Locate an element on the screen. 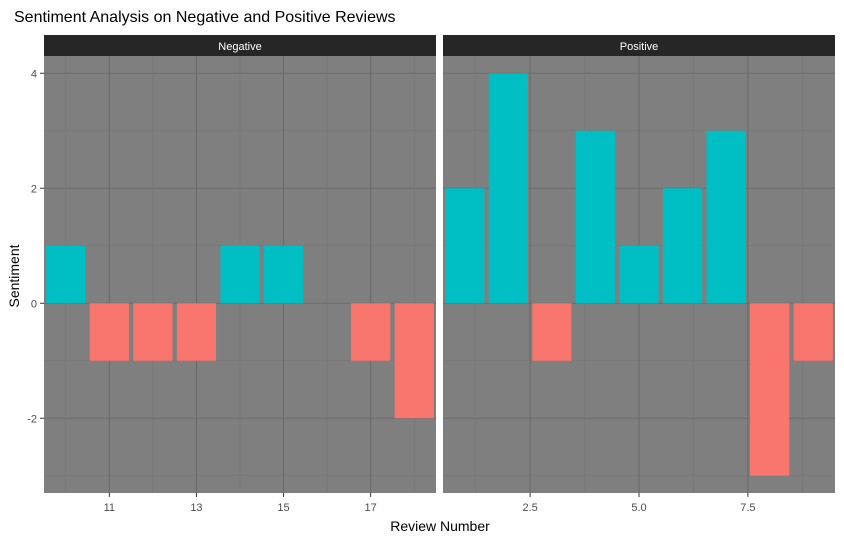 The height and width of the screenshot is (539, 844). facet-strip-label: Negative is located at coordinates (239, 47).